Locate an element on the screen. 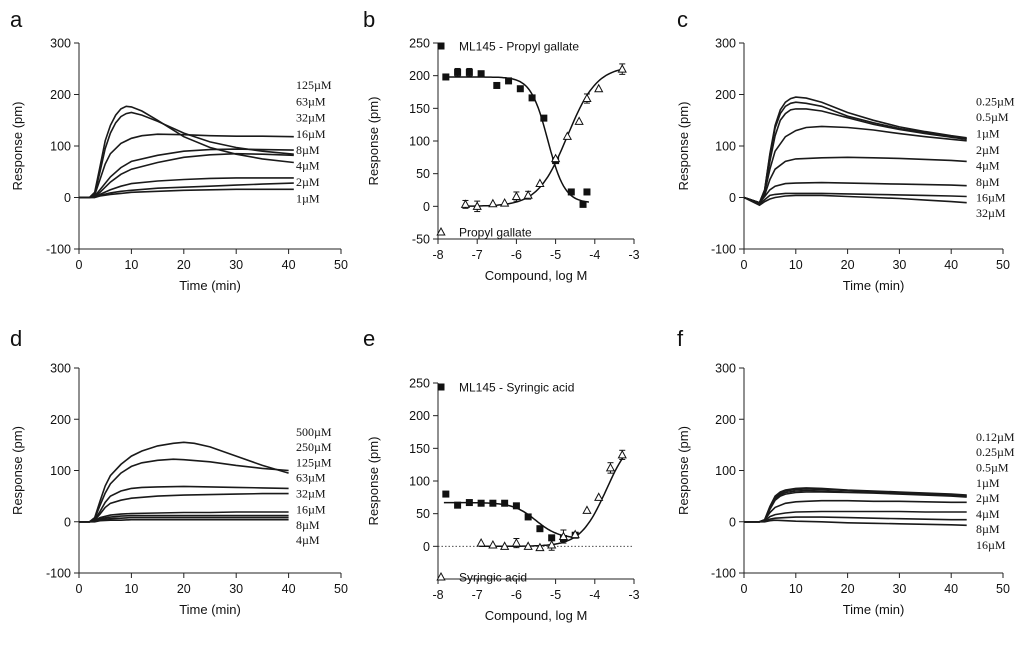 This screenshot has height=646, width=1024. panel-letter-b: b is located at coordinates (369, 19).